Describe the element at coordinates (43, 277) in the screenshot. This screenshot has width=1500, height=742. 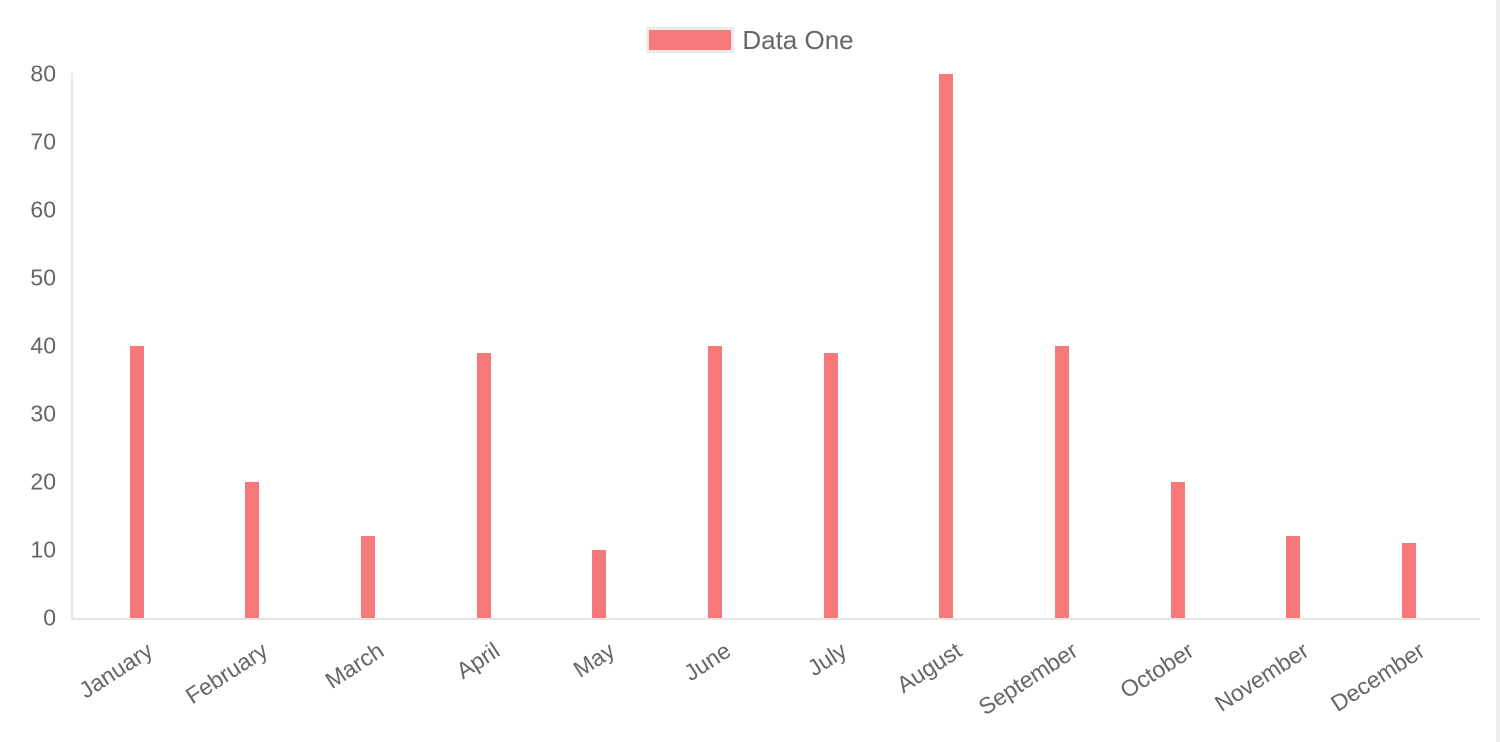
I see `y-tick-label: 50` at that location.